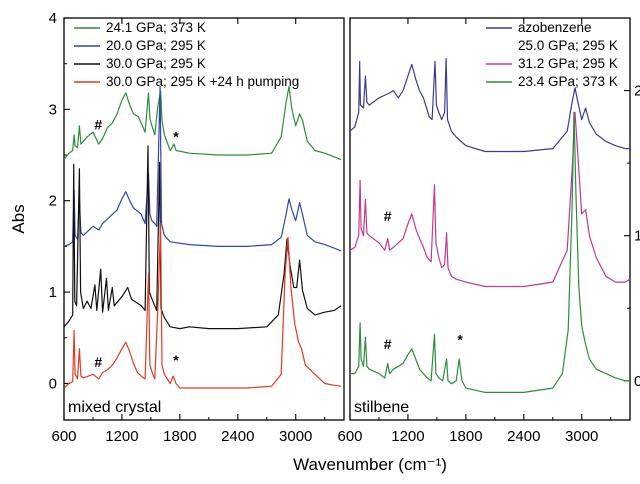 This screenshot has width=640, height=484. I want to click on legend-label: 30.0 GPa; 295 K, so click(156, 63).